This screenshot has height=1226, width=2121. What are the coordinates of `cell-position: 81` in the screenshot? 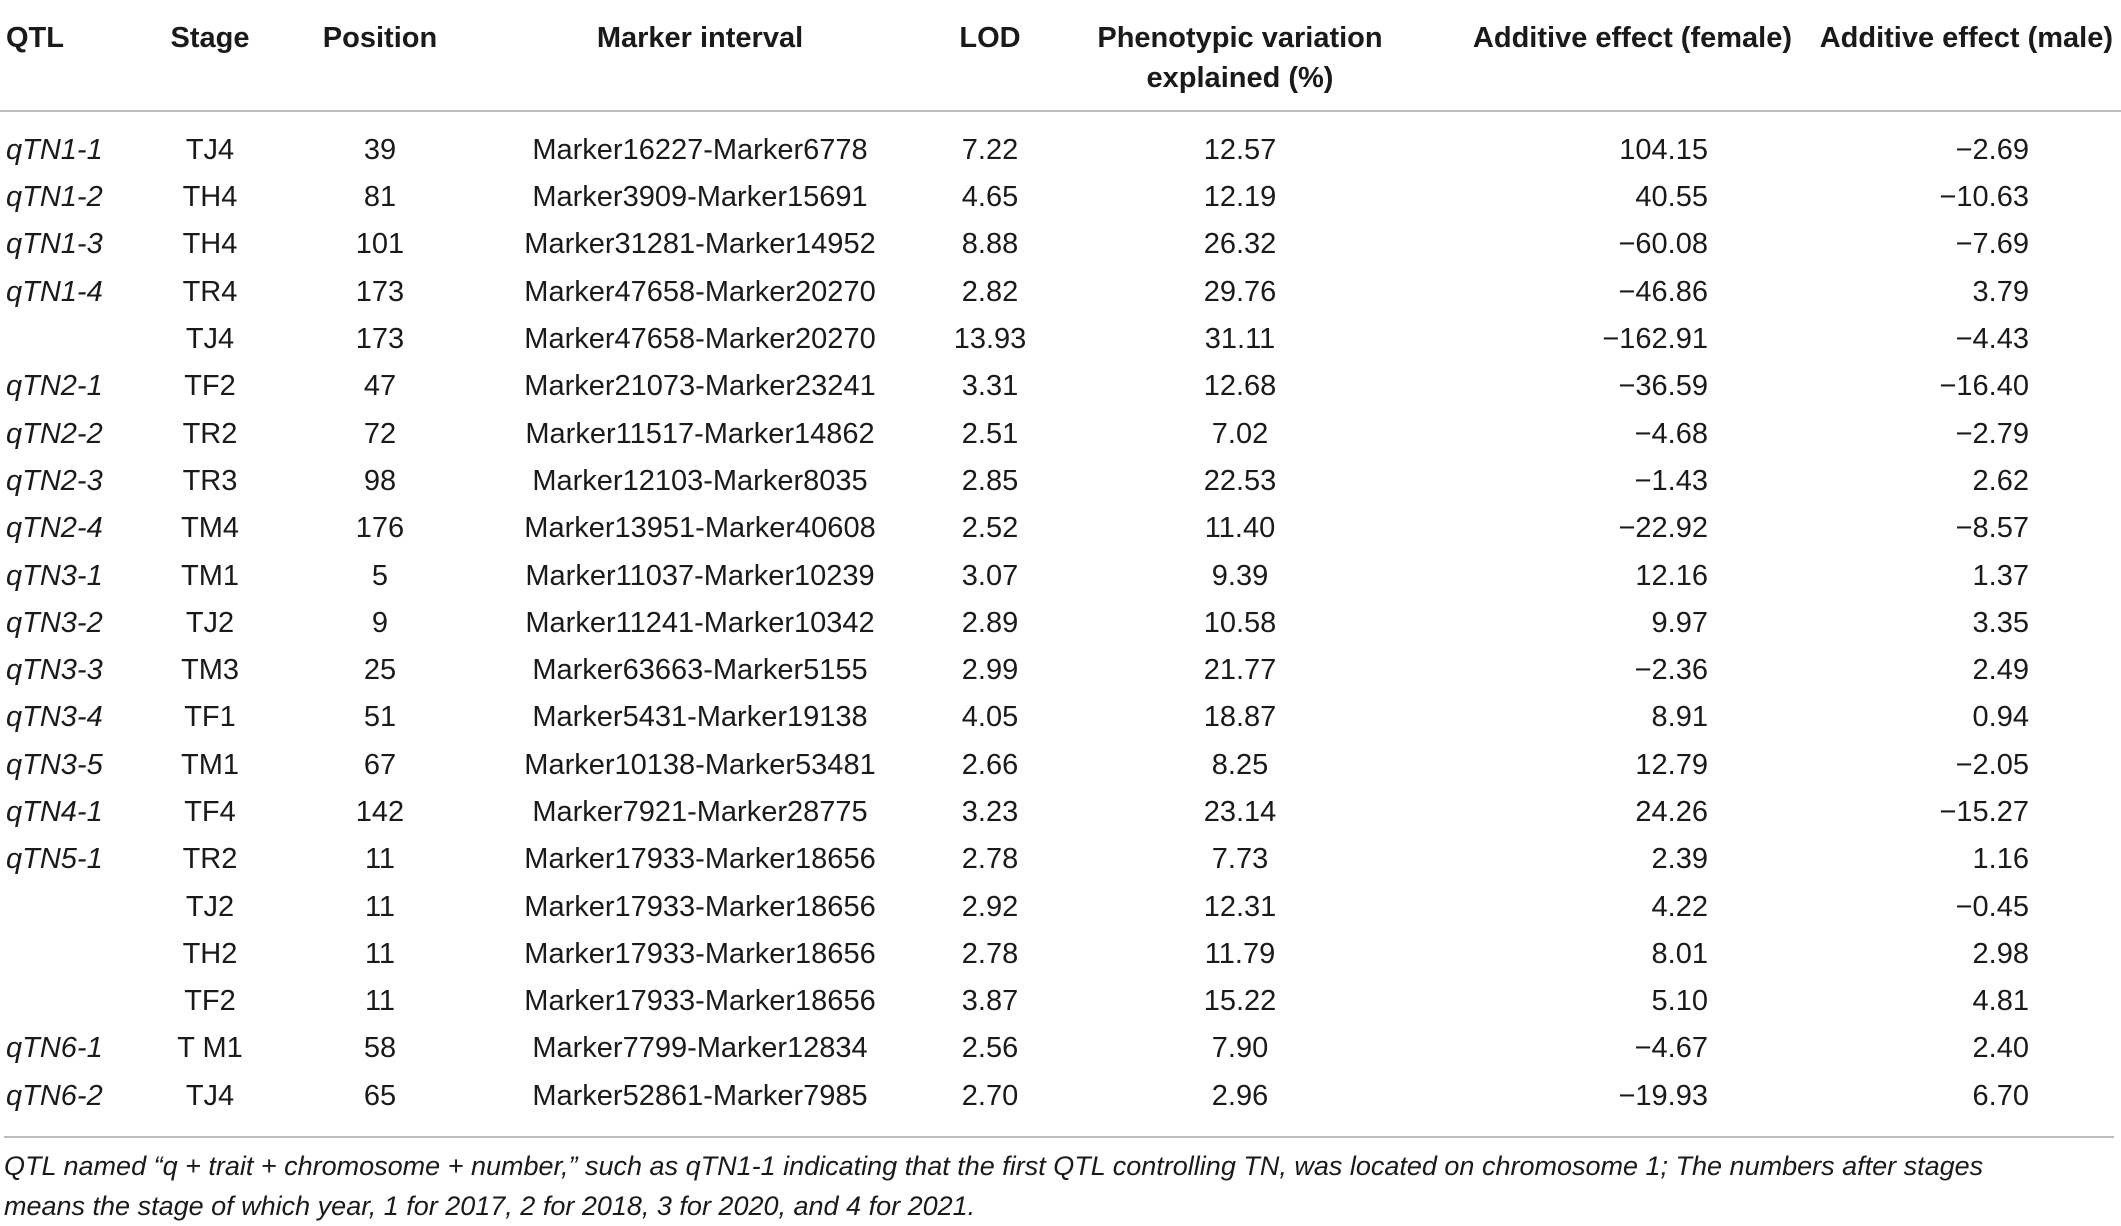 It's located at (380, 197).